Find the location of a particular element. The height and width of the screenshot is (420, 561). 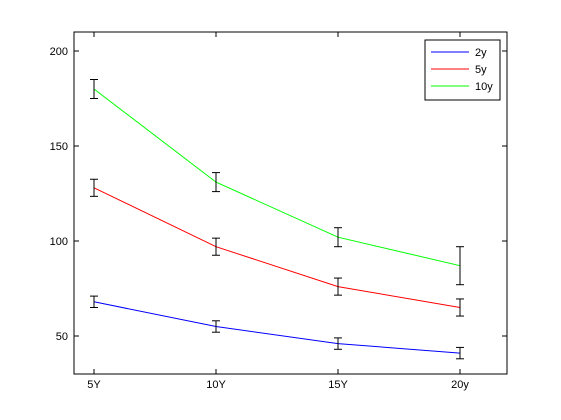

y-tick-label: 150 is located at coordinates (59, 147).